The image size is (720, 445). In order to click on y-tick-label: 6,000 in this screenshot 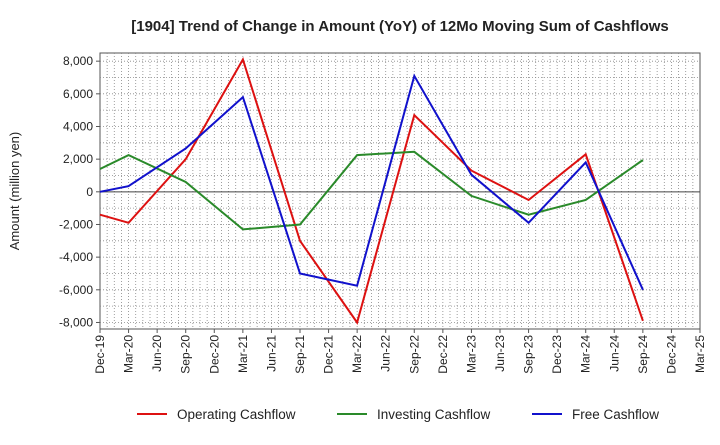, I will do `click(78, 94)`.